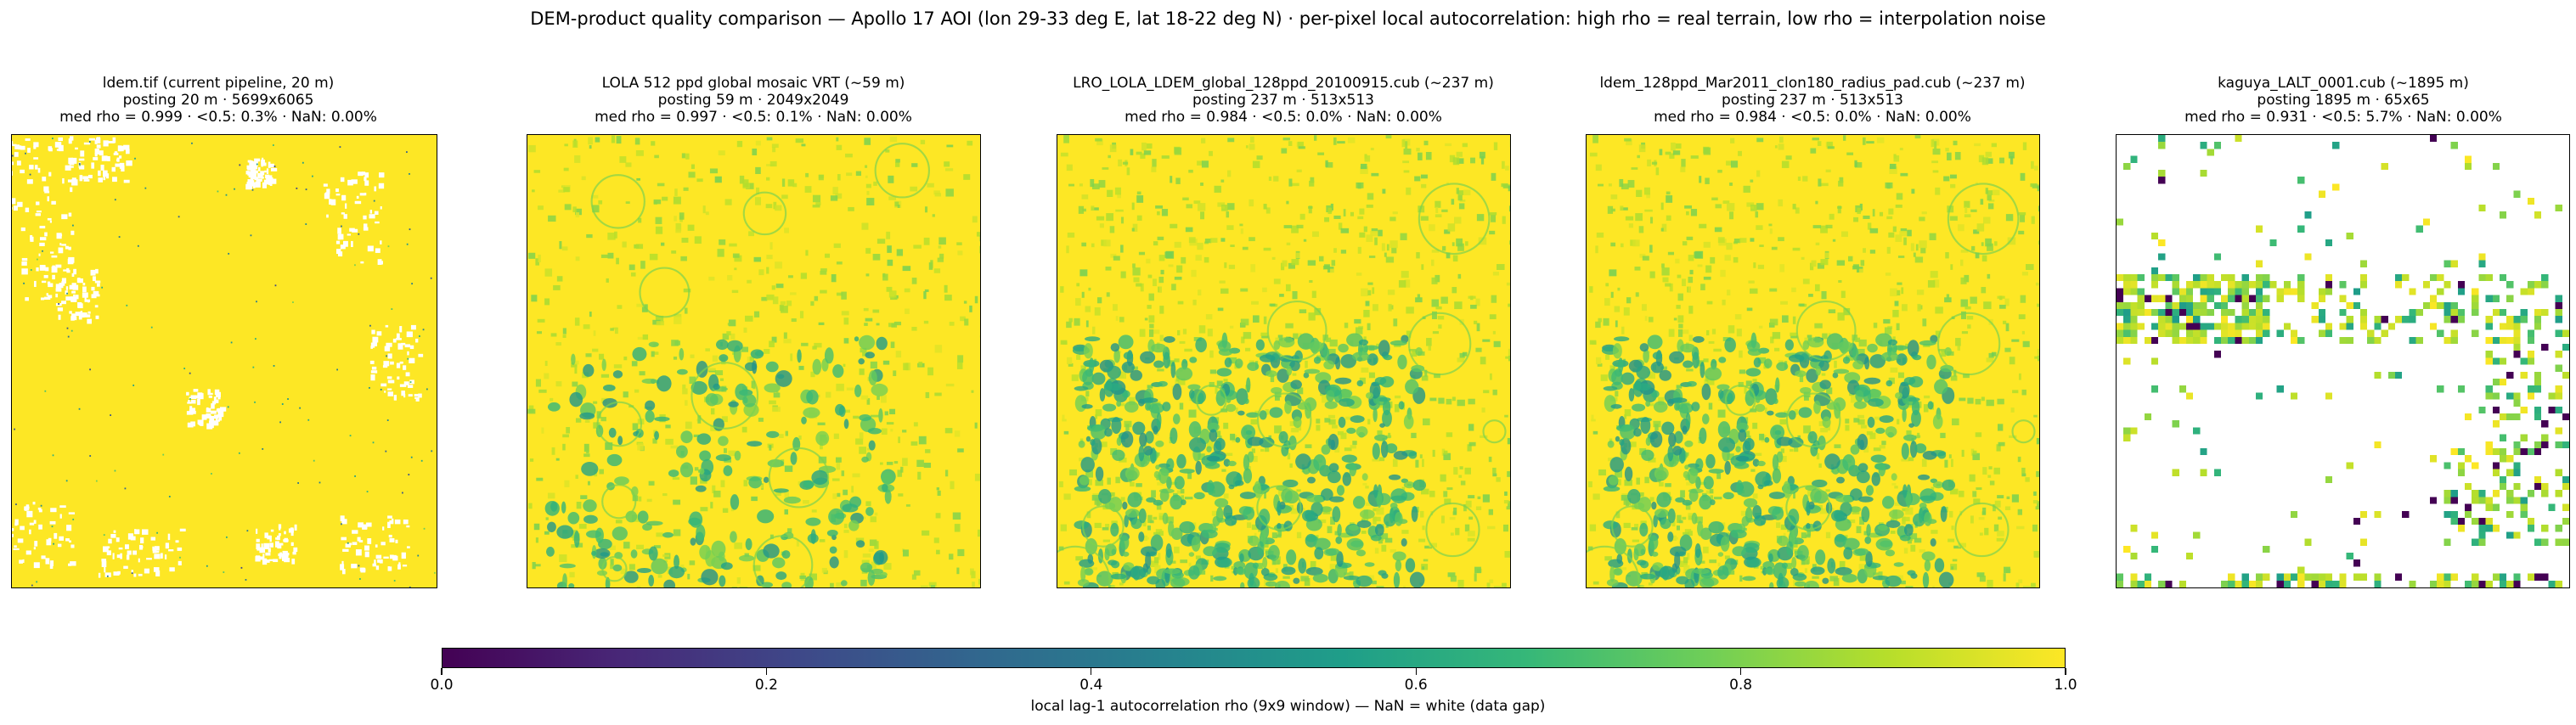 The width and height of the screenshot is (2576, 725). I want to click on panel-2-title-line2: posting 59 m · 2049x2049, so click(753, 101).